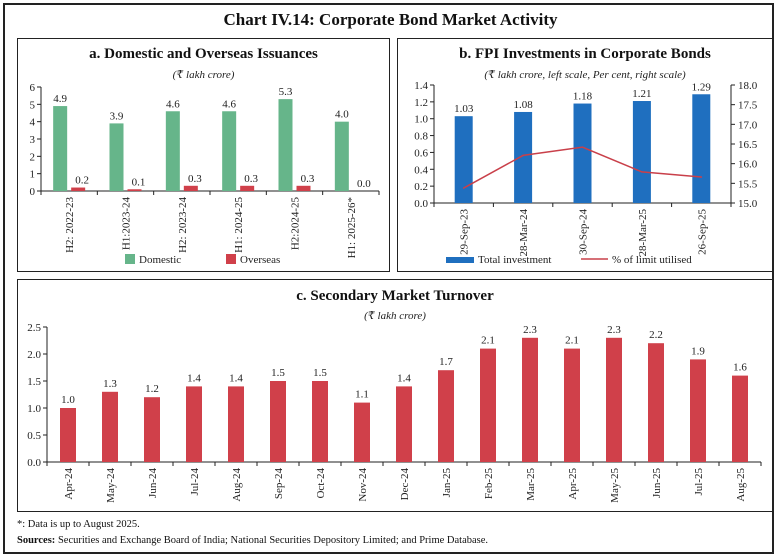 The image size is (781, 560). I want to click on data-label: 1.9, so click(698, 351).